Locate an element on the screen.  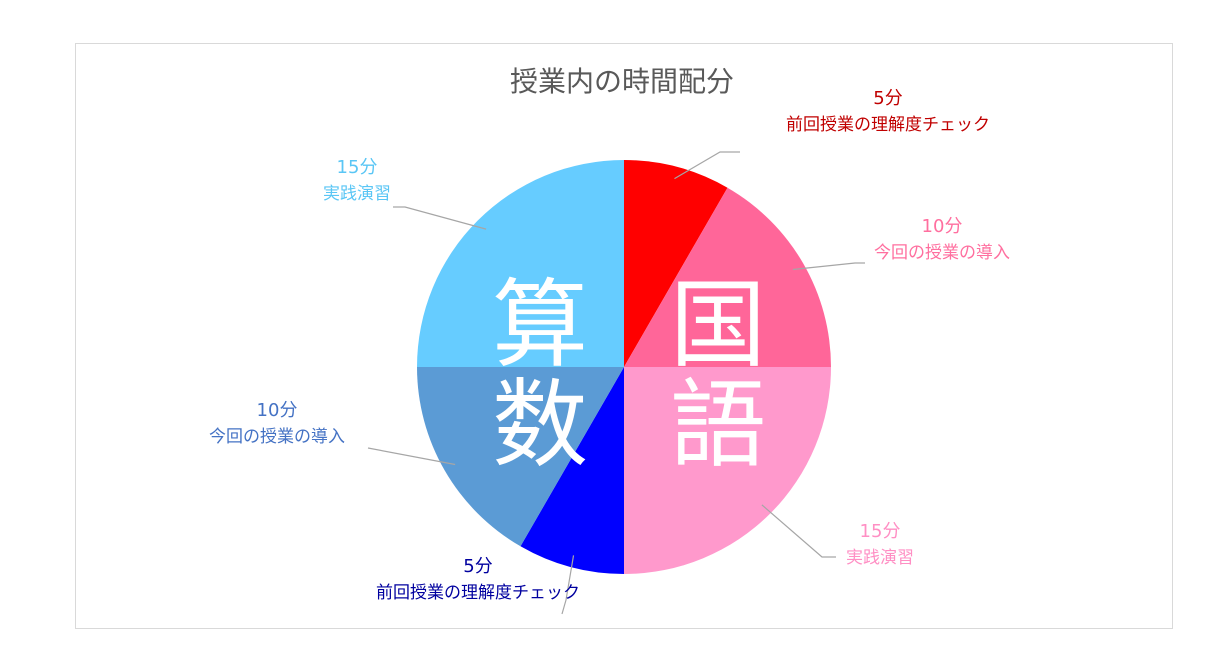
slice-name-label-1: 前回授業の理解度チェック is located at coordinates (888, 125).